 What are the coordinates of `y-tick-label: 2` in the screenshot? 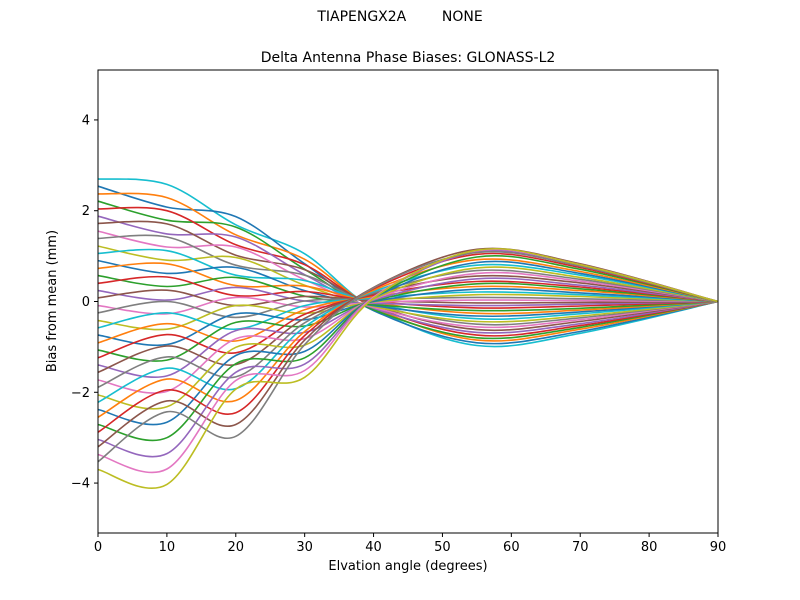 It's located at (86, 211).